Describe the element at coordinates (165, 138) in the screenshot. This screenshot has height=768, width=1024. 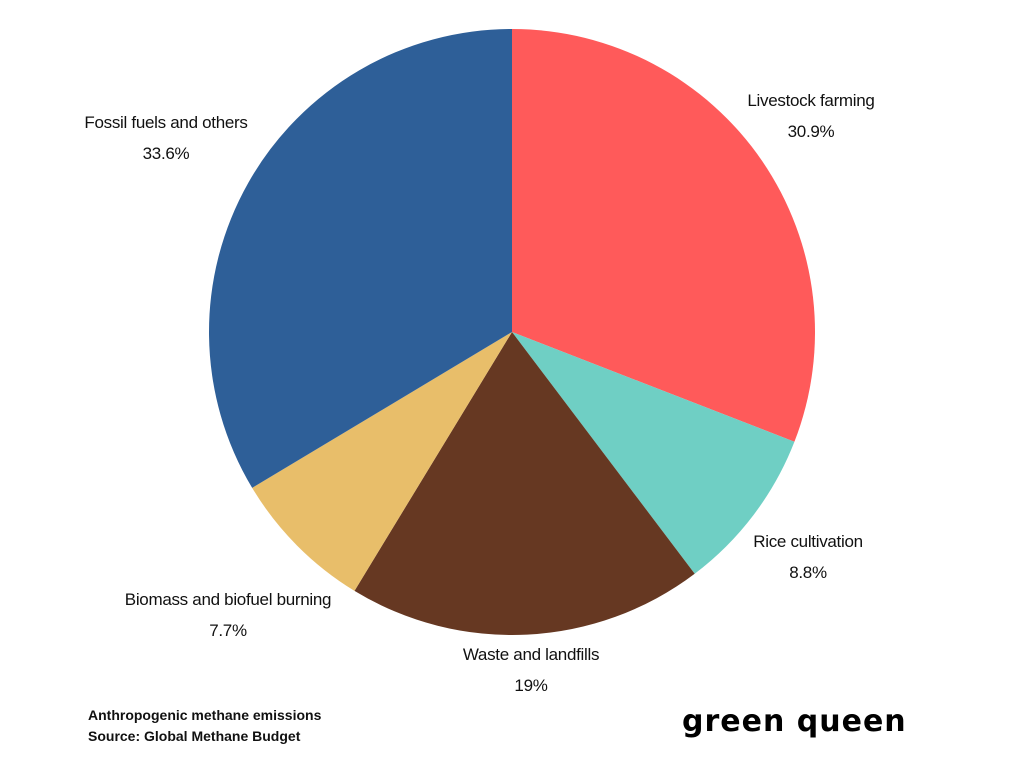
I see `slice-label-fossil: Fossil fuels and others 33.6%` at that location.